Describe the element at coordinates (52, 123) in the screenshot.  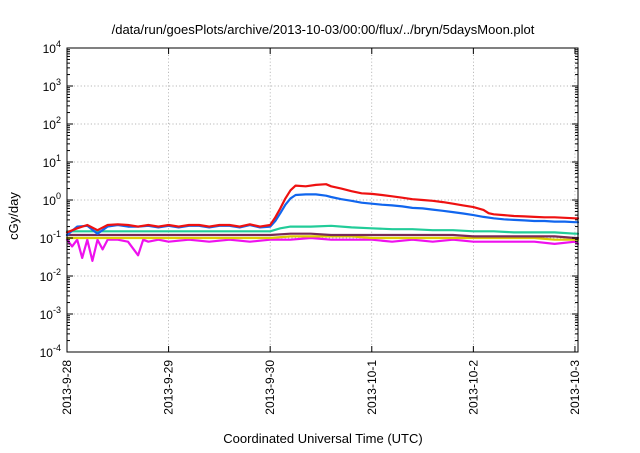
I see `y-tick-label: 10²` at that location.